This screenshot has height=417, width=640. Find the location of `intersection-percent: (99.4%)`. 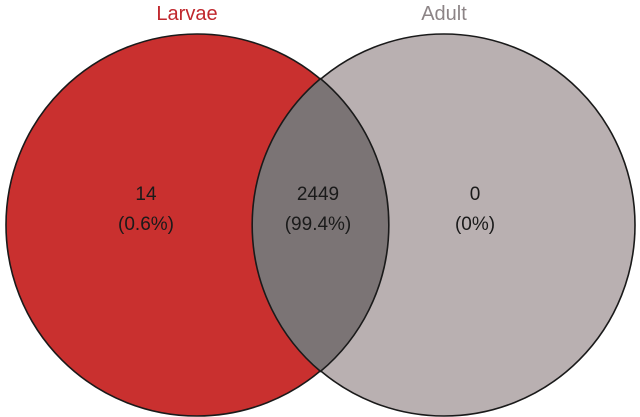

intersection-percent: (99.4%) is located at coordinates (318, 224).